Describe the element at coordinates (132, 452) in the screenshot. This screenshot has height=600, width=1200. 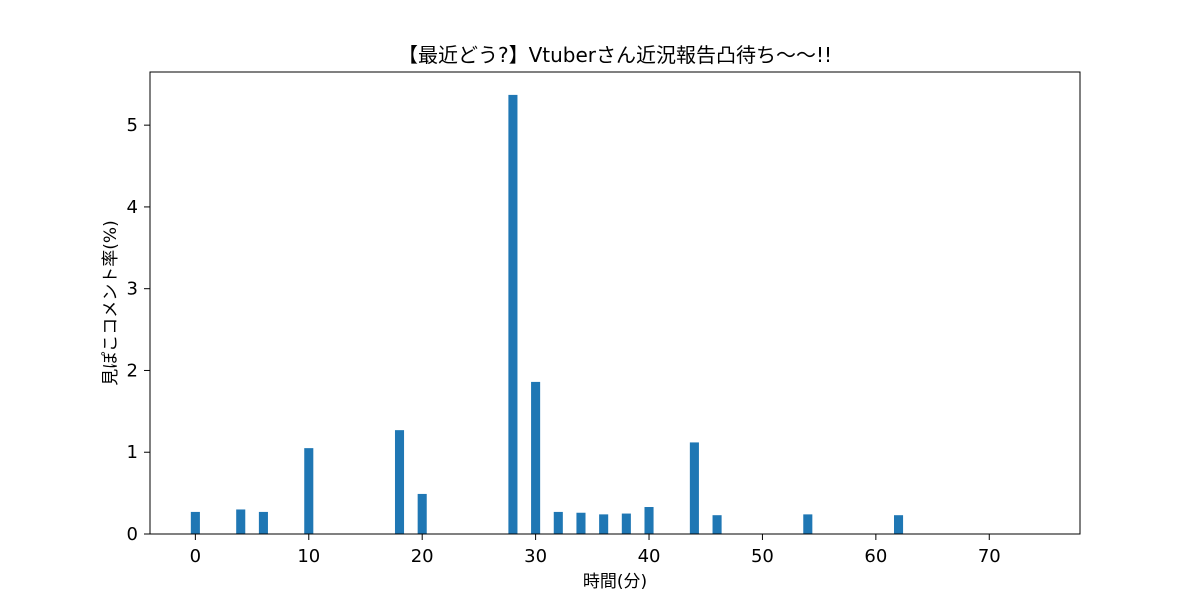
I see `y-tick-label: 1` at that location.